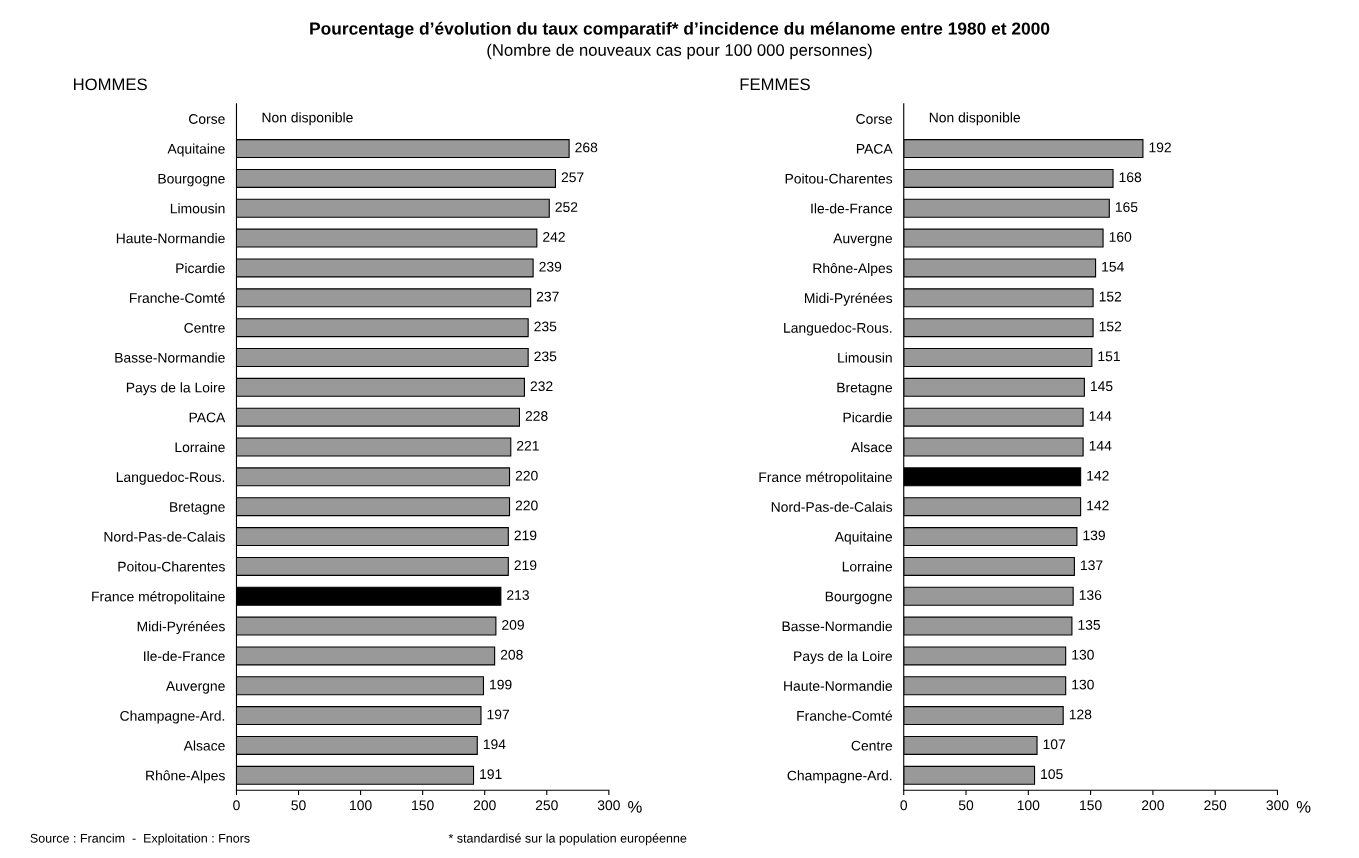 This screenshot has height=858, width=1359. Describe the element at coordinates (567, 839) in the screenshot. I see `text: * standardisé sur la population européenne` at that location.